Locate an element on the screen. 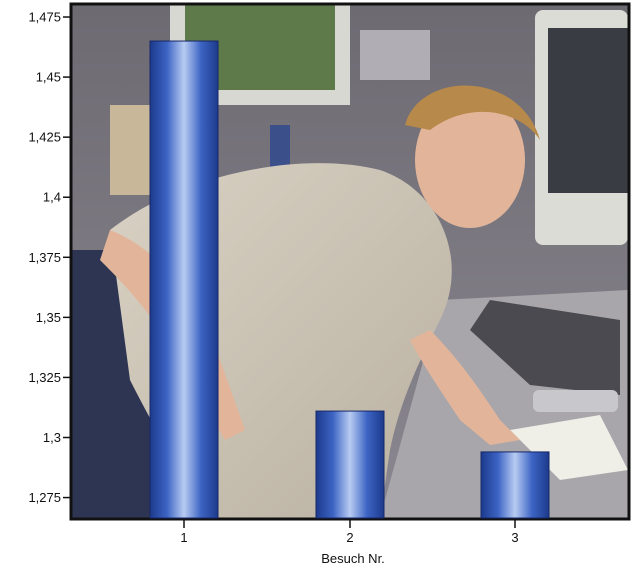  y-tick-label: 1,275 is located at coordinates (44, 497).